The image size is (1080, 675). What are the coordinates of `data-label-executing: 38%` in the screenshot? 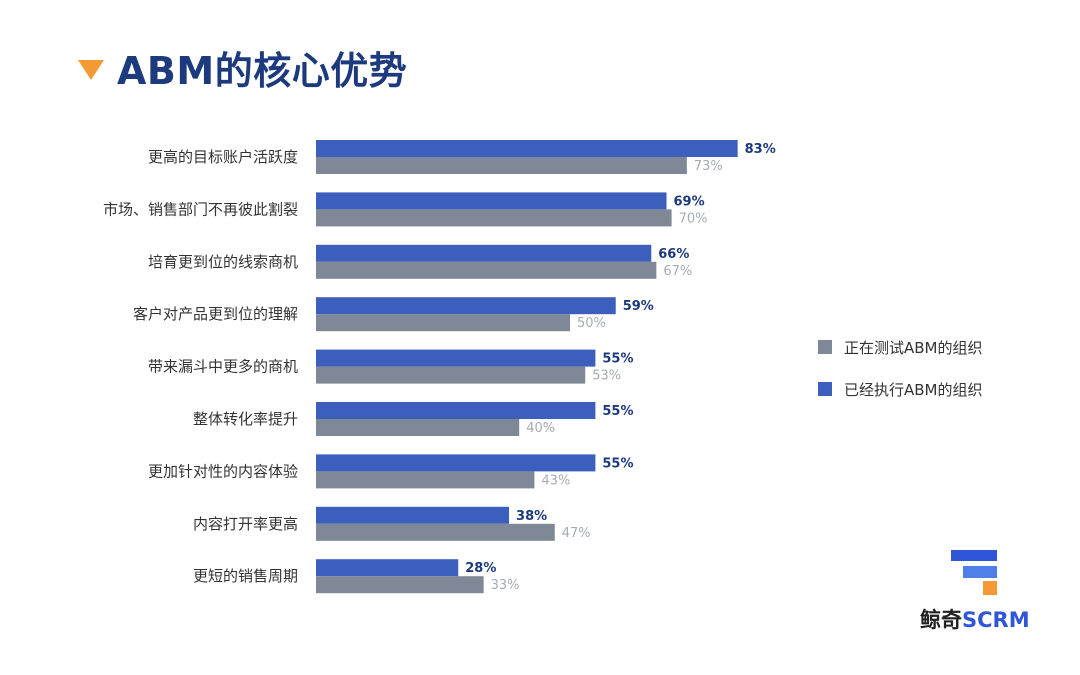 It's located at (531, 516).